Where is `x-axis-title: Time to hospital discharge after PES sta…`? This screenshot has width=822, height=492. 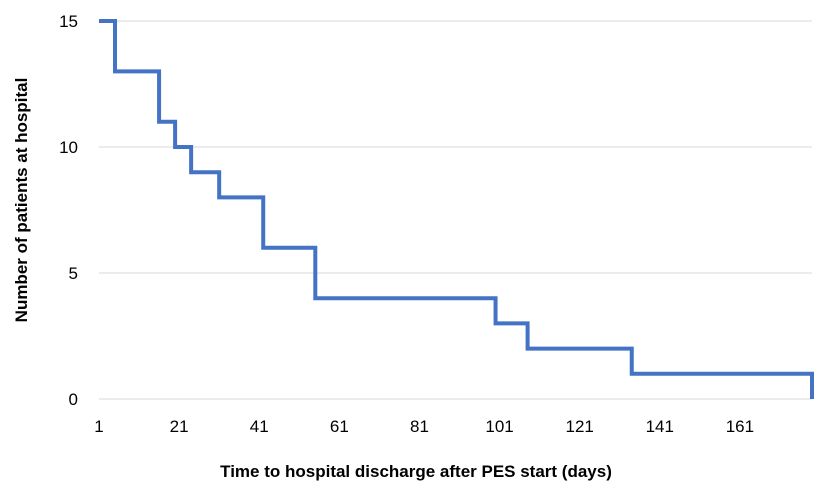 x-axis-title: Time to hospital discharge after PES sta… is located at coordinates (416, 471).